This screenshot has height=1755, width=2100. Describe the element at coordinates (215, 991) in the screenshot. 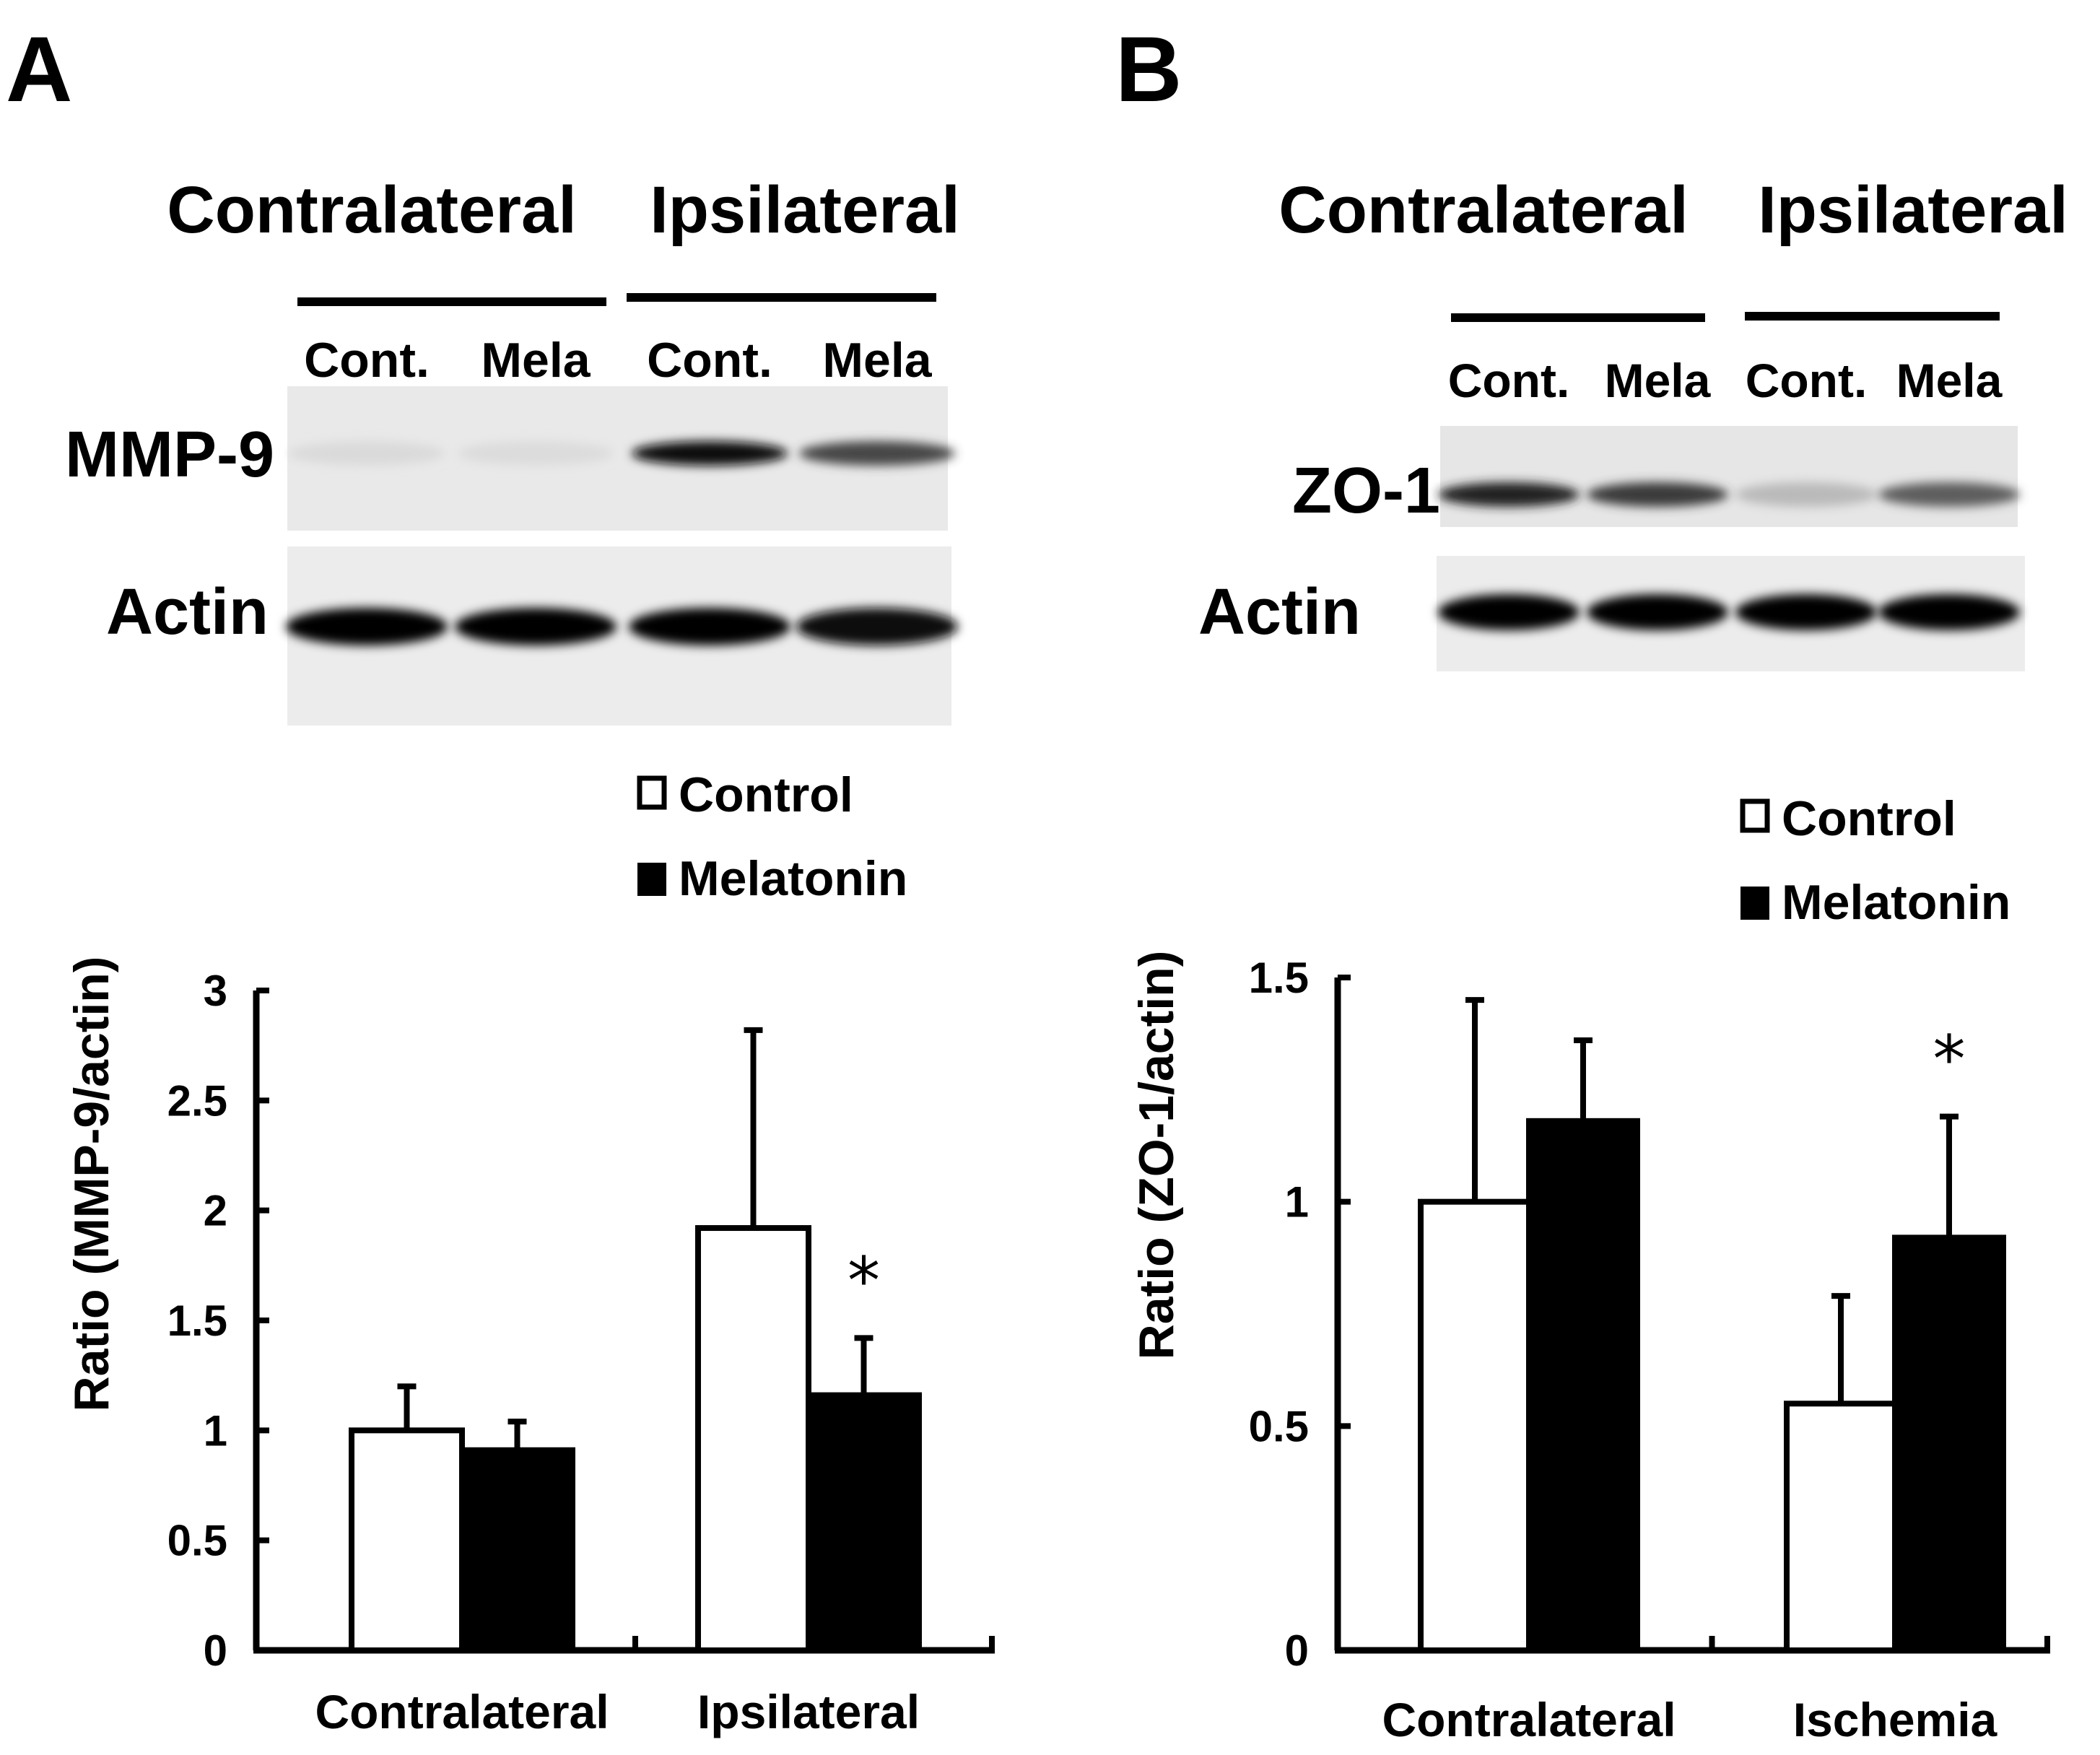

I see `y-tick-label: 3` at that location.